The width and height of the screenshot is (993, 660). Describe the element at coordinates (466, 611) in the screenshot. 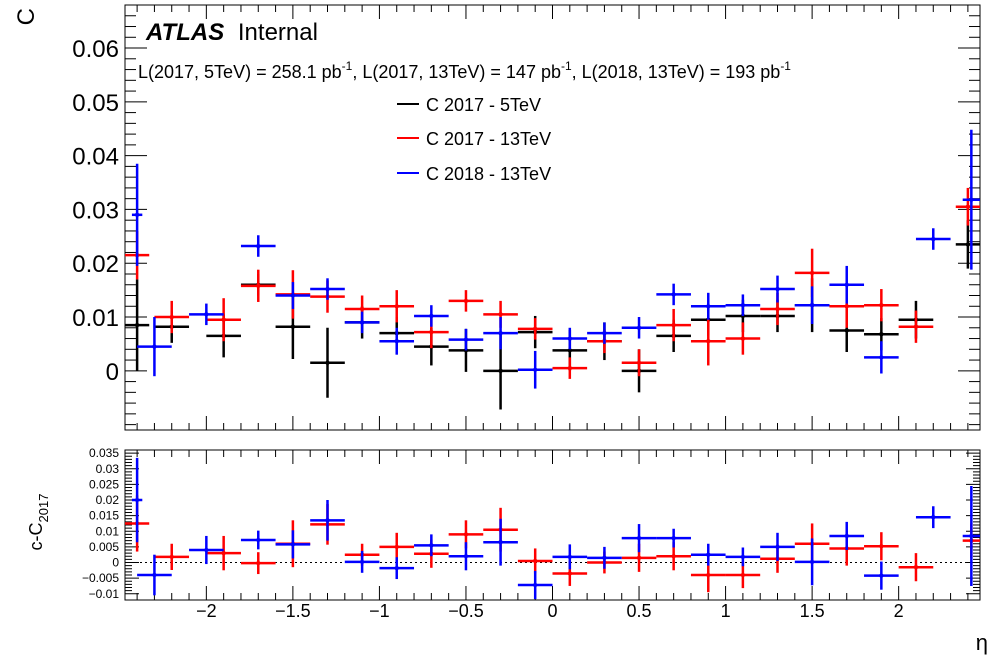

I see `ratio-xtick-label: −0.5` at that location.